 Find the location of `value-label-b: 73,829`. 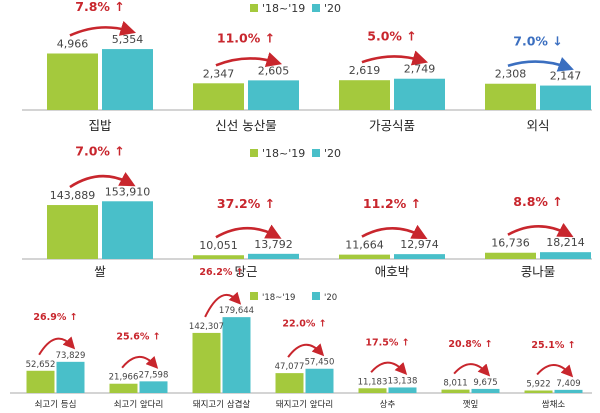

value-label-b: 73,829 is located at coordinates (71, 356).